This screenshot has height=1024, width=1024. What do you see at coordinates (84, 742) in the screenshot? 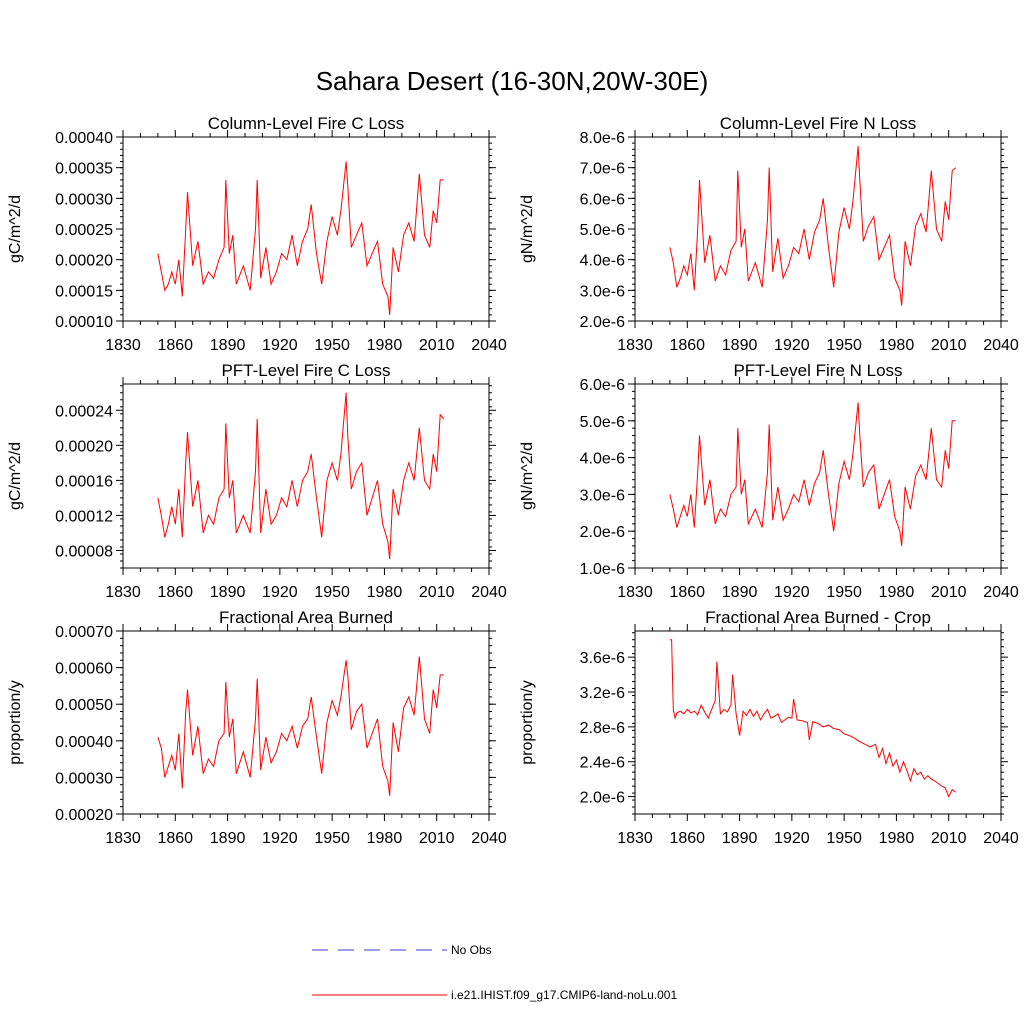
I see `y-tick-label: 0.00040` at bounding box center [84, 742].